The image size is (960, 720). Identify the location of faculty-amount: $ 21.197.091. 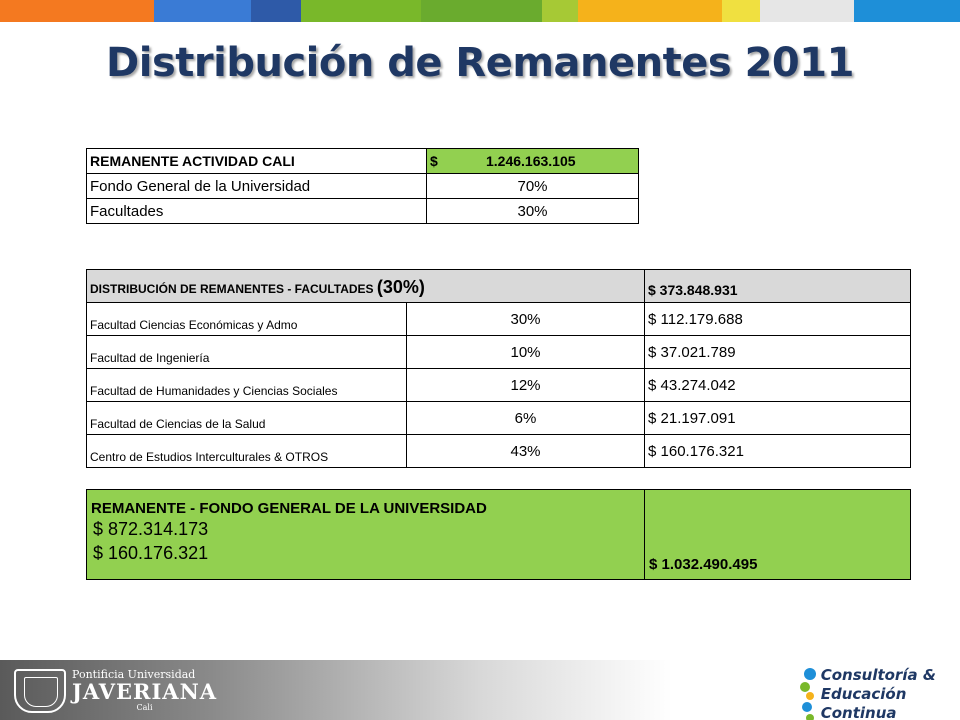
(777, 418).